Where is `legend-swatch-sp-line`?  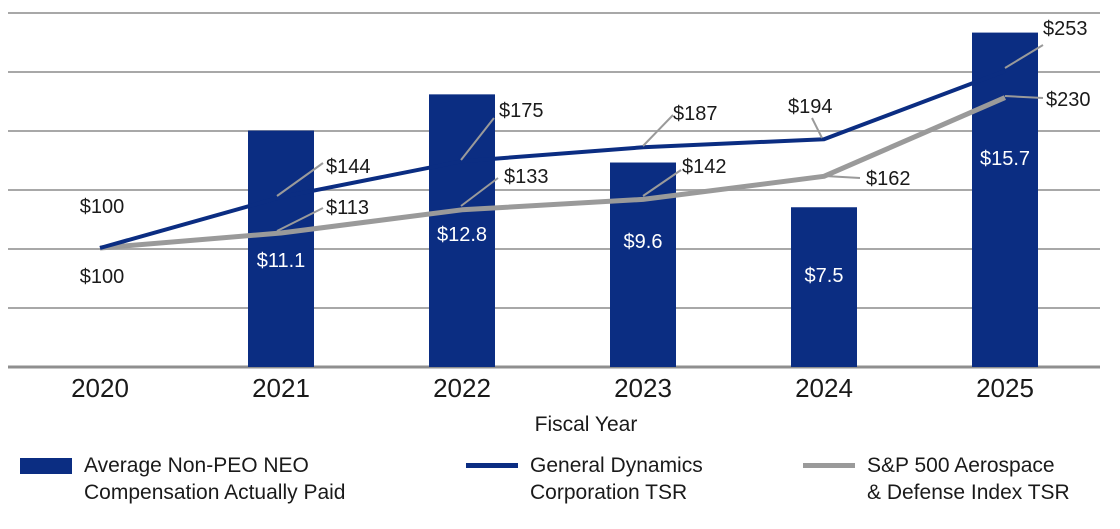 legend-swatch-sp-line is located at coordinates (829, 465).